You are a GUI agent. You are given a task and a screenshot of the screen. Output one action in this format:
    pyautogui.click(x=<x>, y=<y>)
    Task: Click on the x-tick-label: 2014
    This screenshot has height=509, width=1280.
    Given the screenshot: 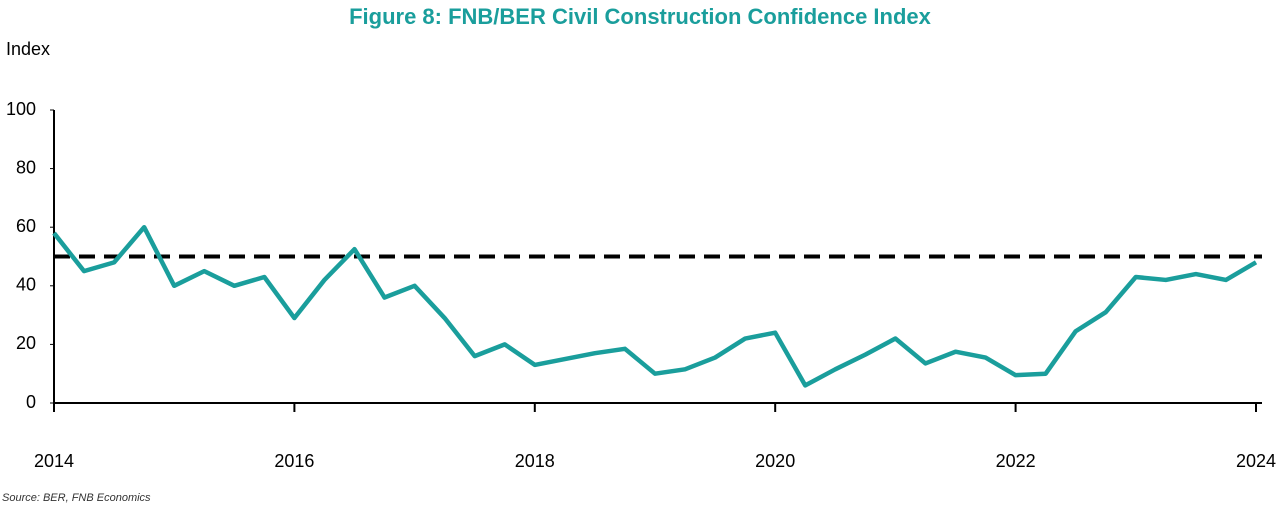 What is the action you would take?
    pyautogui.click(x=54, y=461)
    